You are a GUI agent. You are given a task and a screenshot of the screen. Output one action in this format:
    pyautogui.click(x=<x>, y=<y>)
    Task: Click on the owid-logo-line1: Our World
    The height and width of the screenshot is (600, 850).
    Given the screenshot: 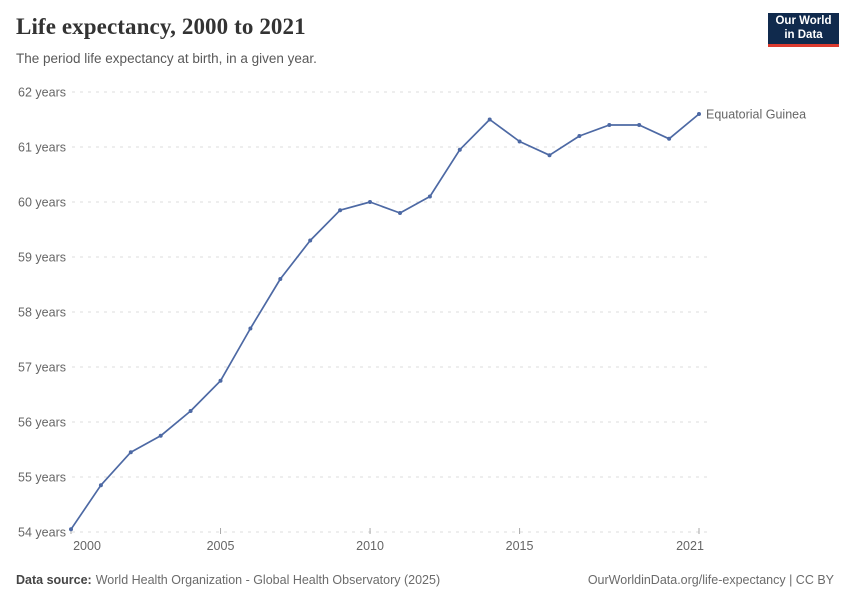 What is the action you would take?
    pyautogui.click(x=803, y=20)
    